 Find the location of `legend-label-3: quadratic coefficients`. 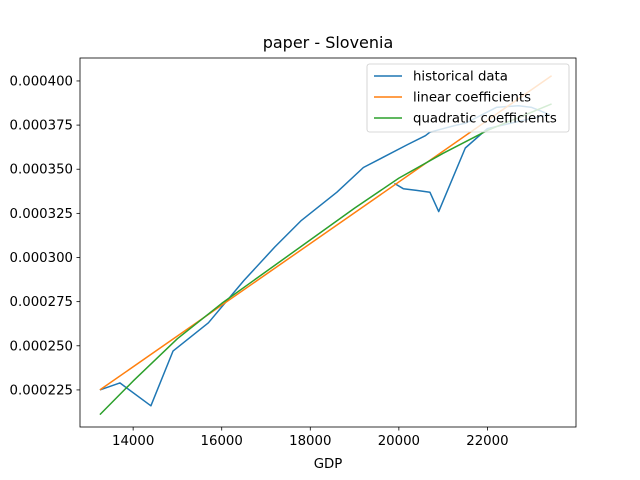

legend-label-3: quadratic coefficients is located at coordinates (485, 119).